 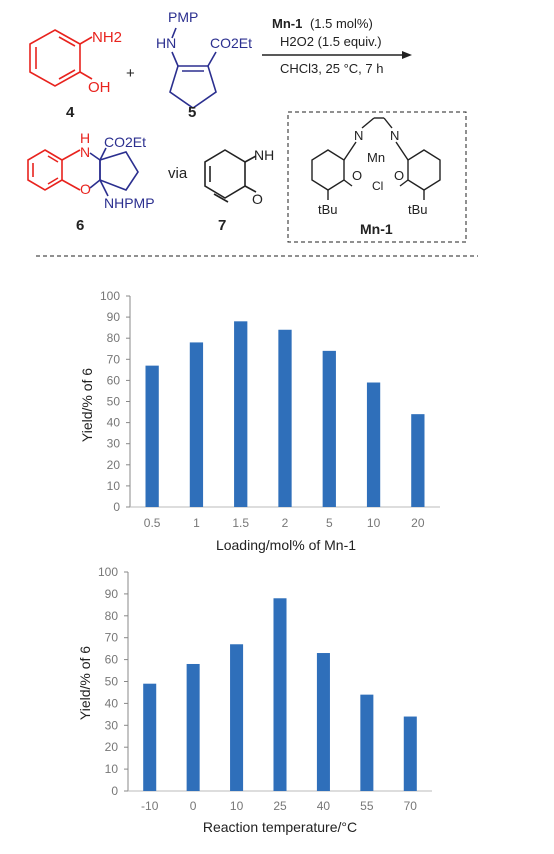 I want to click on chart1-y-tick-label: 100, so click(x=110, y=296).